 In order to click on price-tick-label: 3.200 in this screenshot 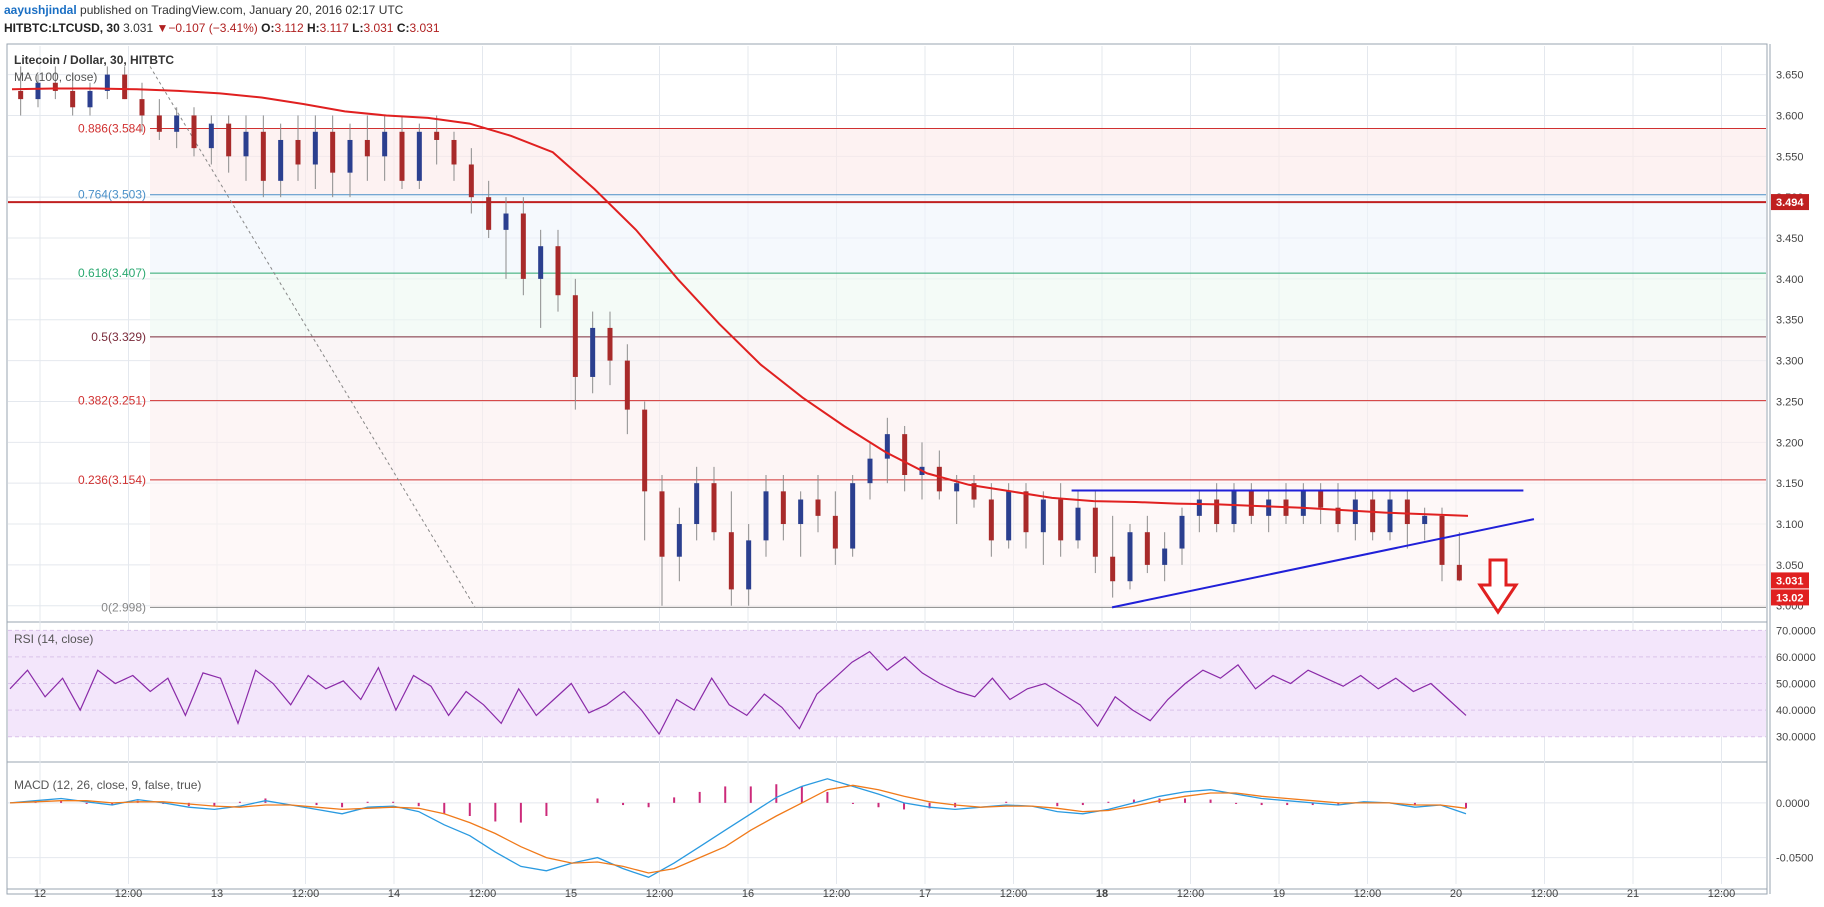, I will do `click(1790, 443)`.